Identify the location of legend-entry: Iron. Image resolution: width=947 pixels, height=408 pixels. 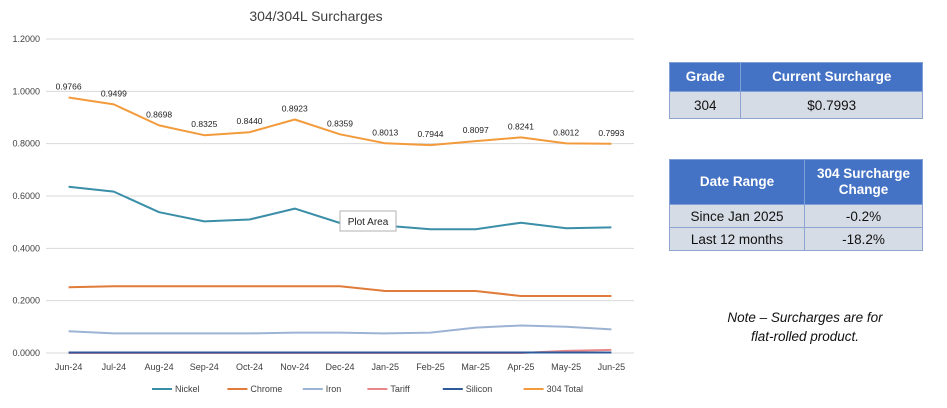
(334, 389).